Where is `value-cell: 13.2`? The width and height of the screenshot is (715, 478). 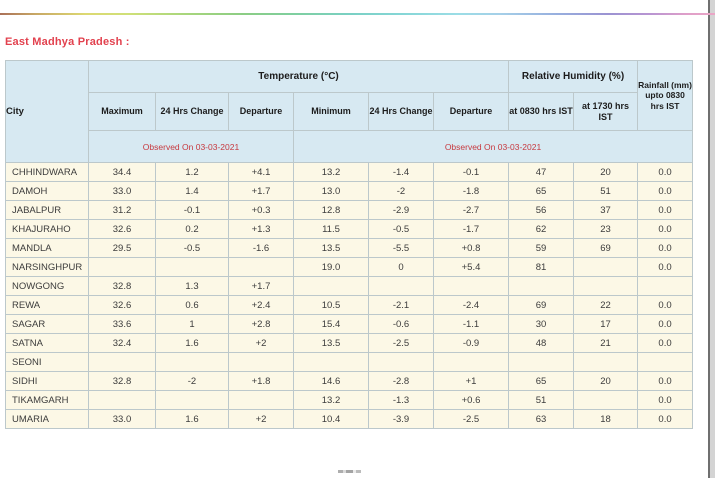
value-cell: 13.2 is located at coordinates (331, 400).